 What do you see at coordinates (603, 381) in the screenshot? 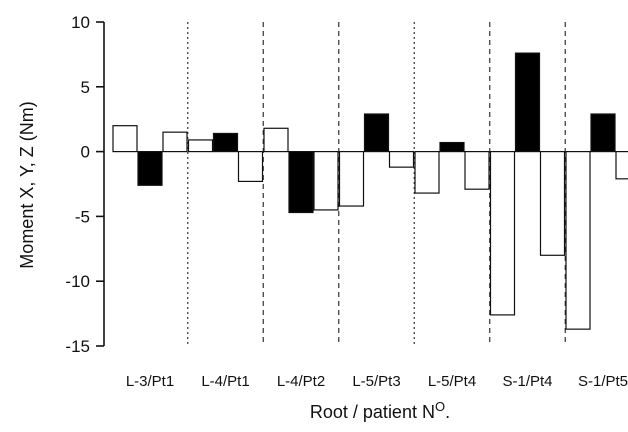
I see `x-category-label: S-1/Pt5` at bounding box center [603, 381].